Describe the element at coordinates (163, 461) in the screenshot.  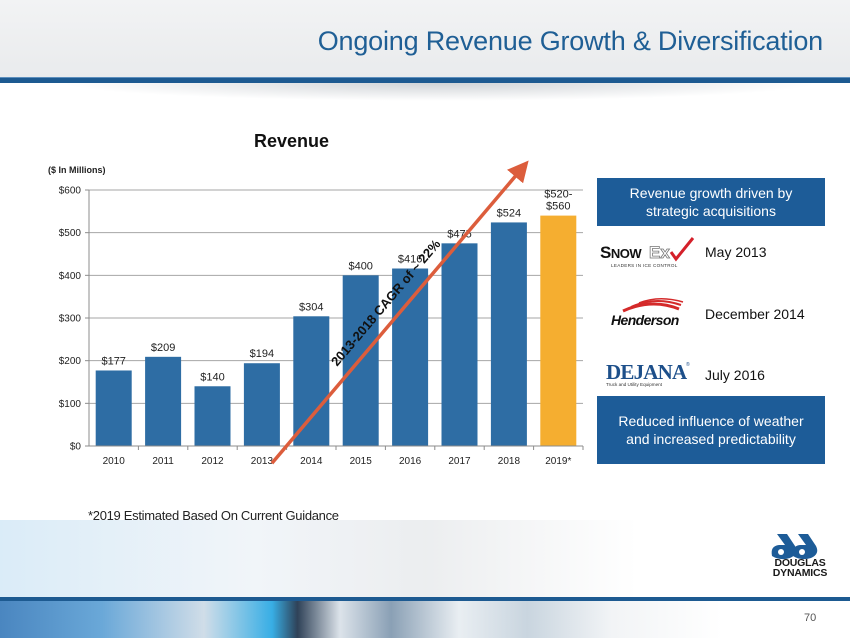
I see `x-tick-label: 2011` at that location.